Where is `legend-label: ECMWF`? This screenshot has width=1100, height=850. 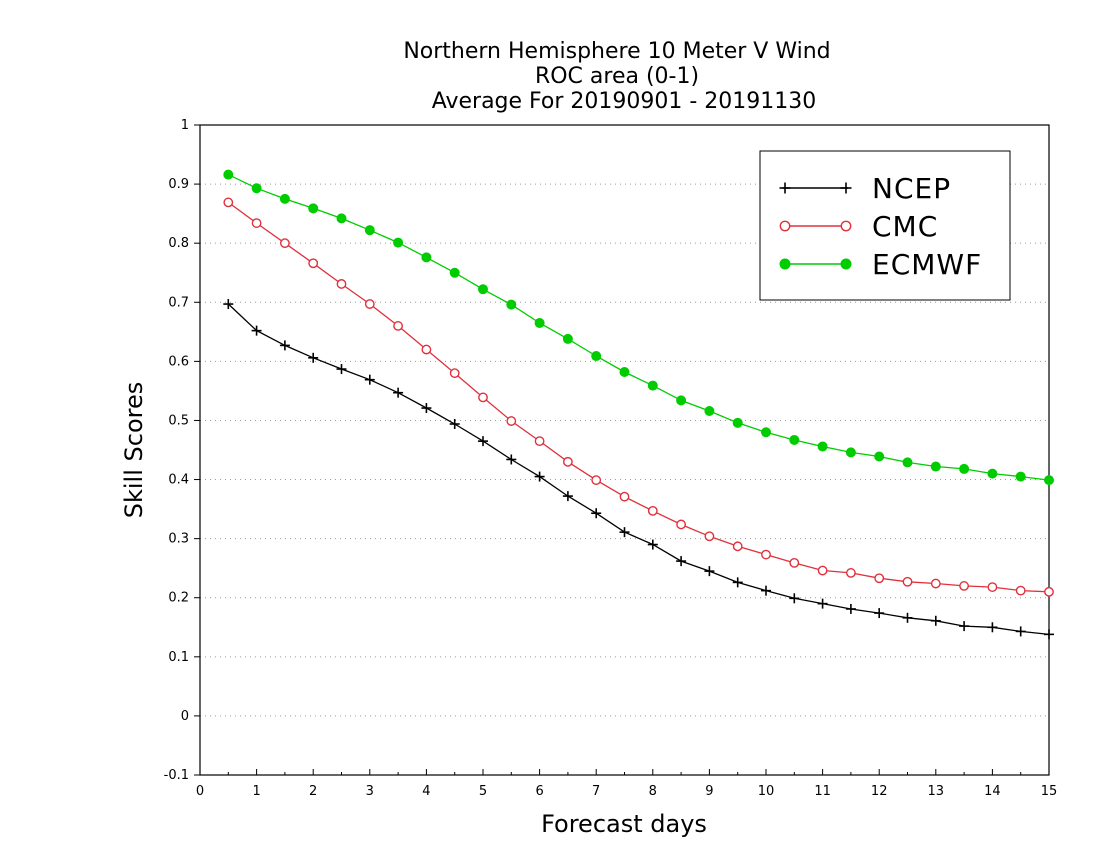 legend-label: ECMWF is located at coordinates (927, 264).